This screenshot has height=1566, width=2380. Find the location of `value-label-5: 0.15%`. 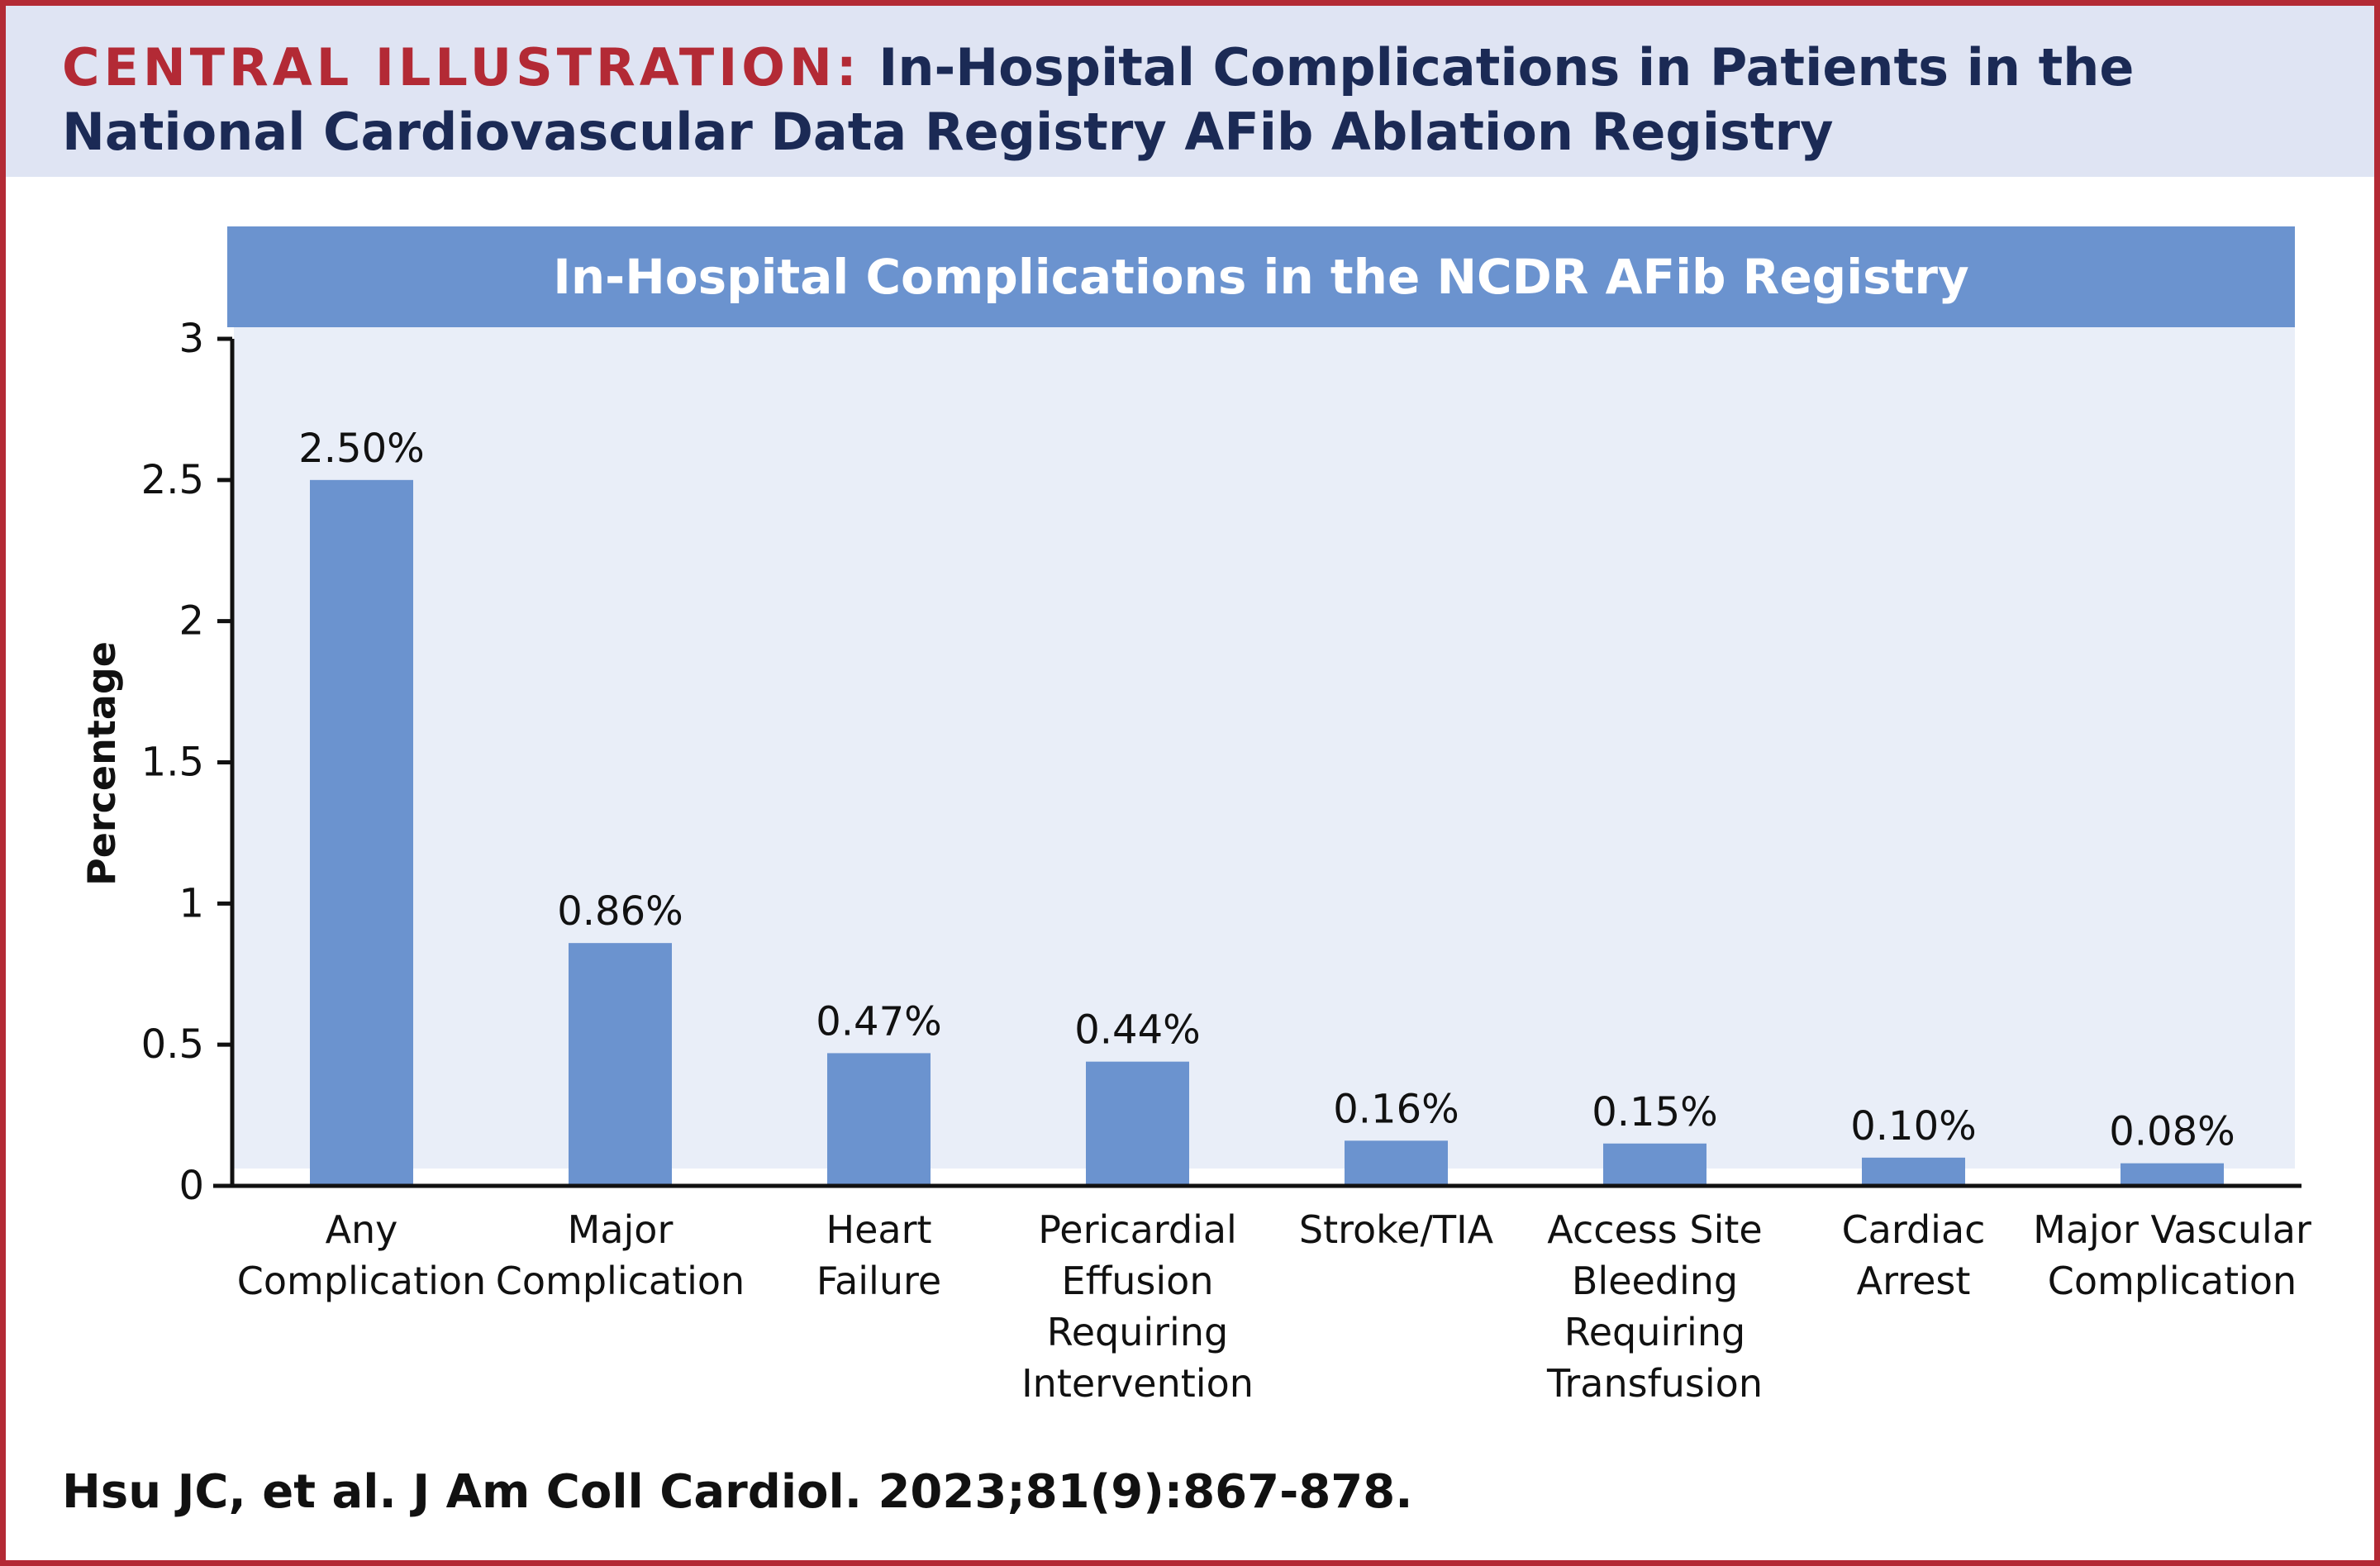

value-label-5: 0.15% is located at coordinates (1654, 1112).